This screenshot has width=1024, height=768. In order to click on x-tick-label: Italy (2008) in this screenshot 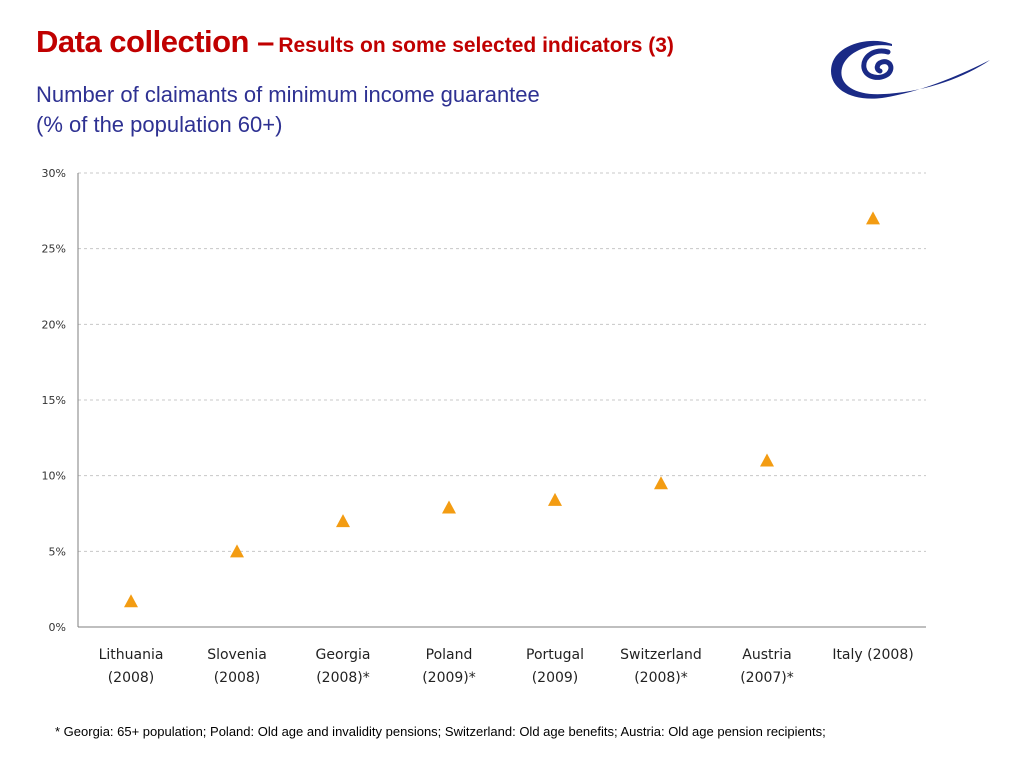, I will do `click(872, 655)`.